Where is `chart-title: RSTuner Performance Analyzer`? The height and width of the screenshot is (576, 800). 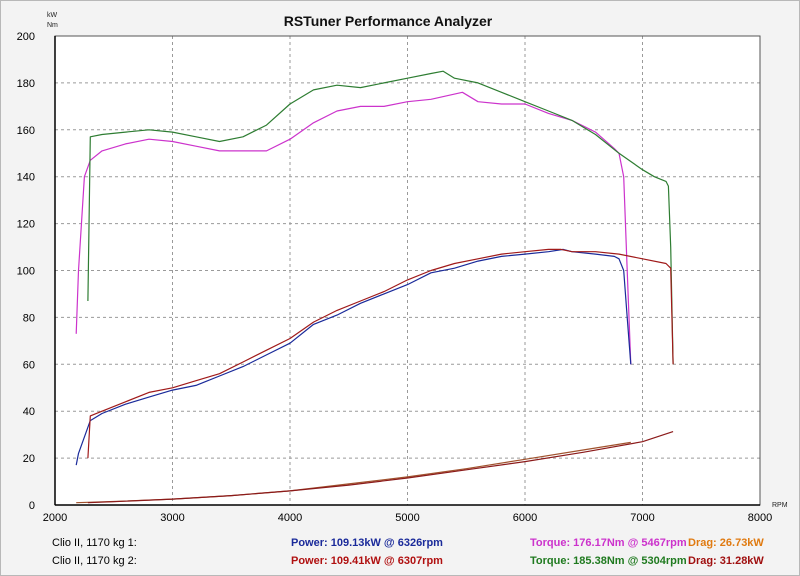 chart-title: RSTuner Performance Analyzer is located at coordinates (388, 21).